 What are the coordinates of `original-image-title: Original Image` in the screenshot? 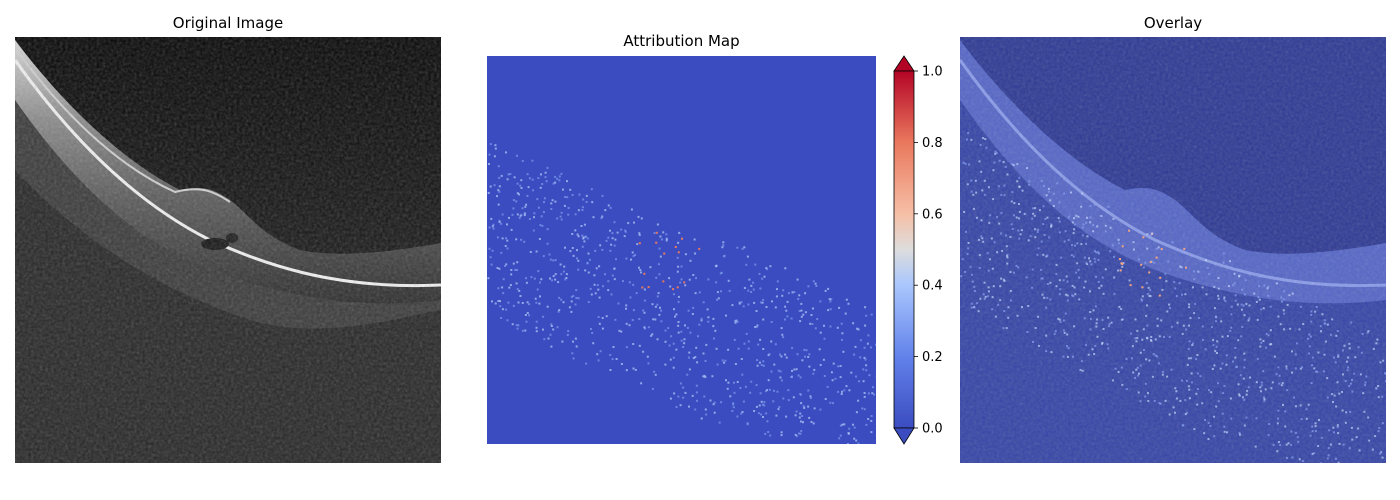 It's located at (228, 23).